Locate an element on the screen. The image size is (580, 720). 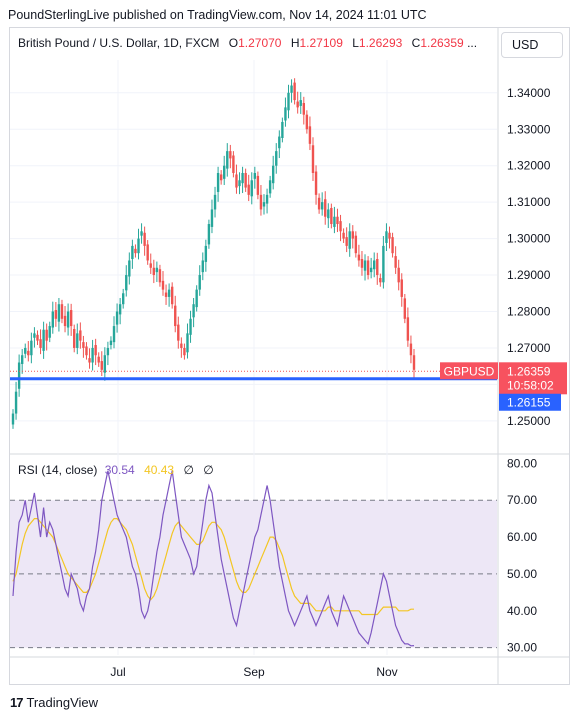
currency-button: USD is located at coordinates (532, 45).